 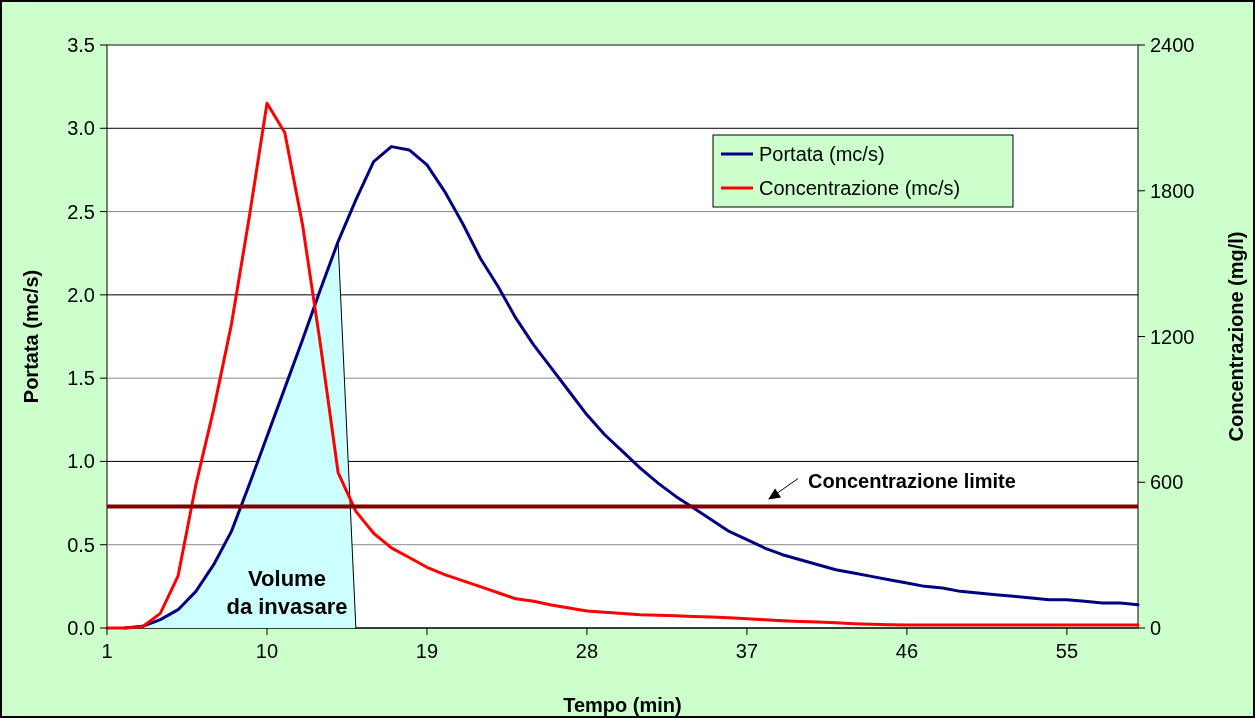 What do you see at coordinates (81, 378) in the screenshot?
I see `y-tick-label: 1.5` at bounding box center [81, 378].